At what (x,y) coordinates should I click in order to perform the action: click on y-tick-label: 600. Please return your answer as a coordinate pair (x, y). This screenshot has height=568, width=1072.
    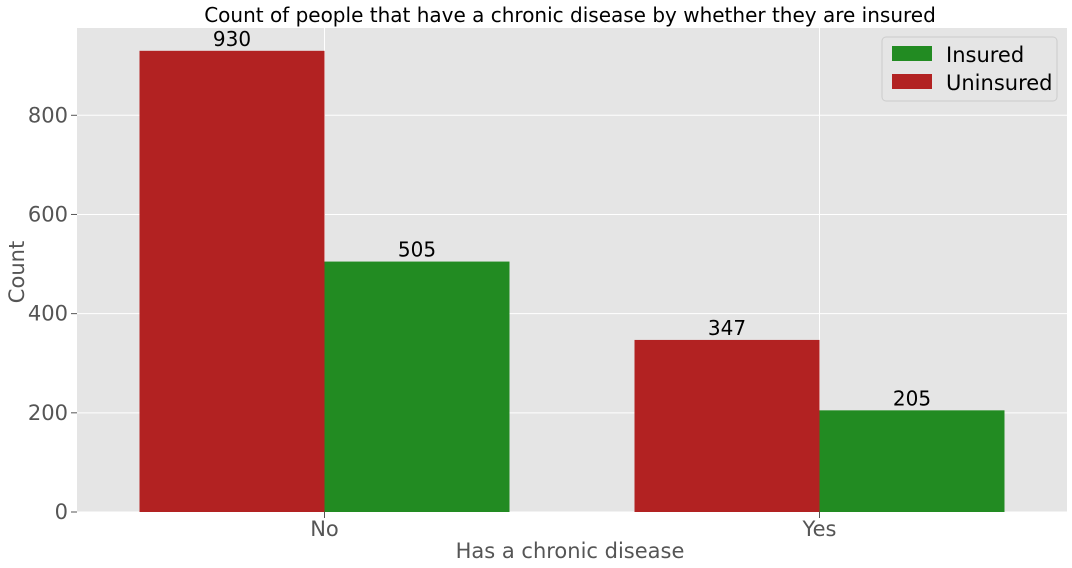
    Looking at the image, I should click on (48, 214).